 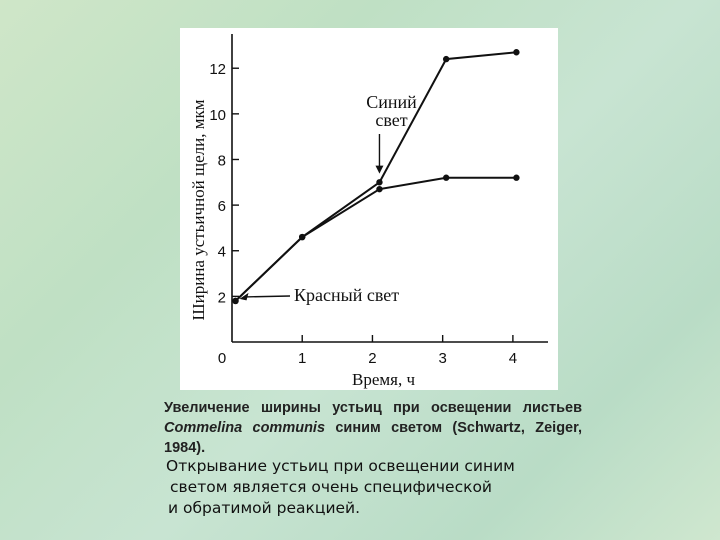 What do you see at coordinates (302, 358) in the screenshot?
I see `x-tick-label-1: 1` at bounding box center [302, 358].